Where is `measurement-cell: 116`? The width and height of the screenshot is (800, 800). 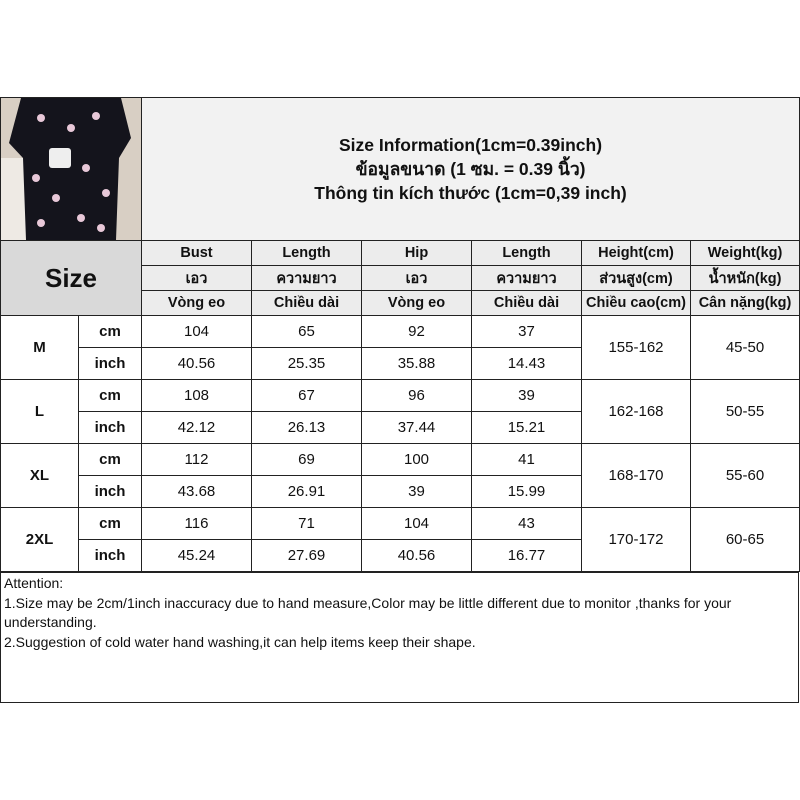 measurement-cell: 116 is located at coordinates (196, 523).